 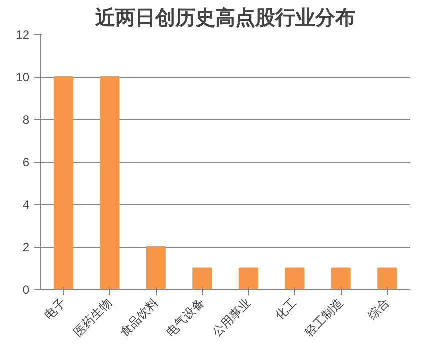 I want to click on y-tick-label: 0, so click(x=26, y=290).